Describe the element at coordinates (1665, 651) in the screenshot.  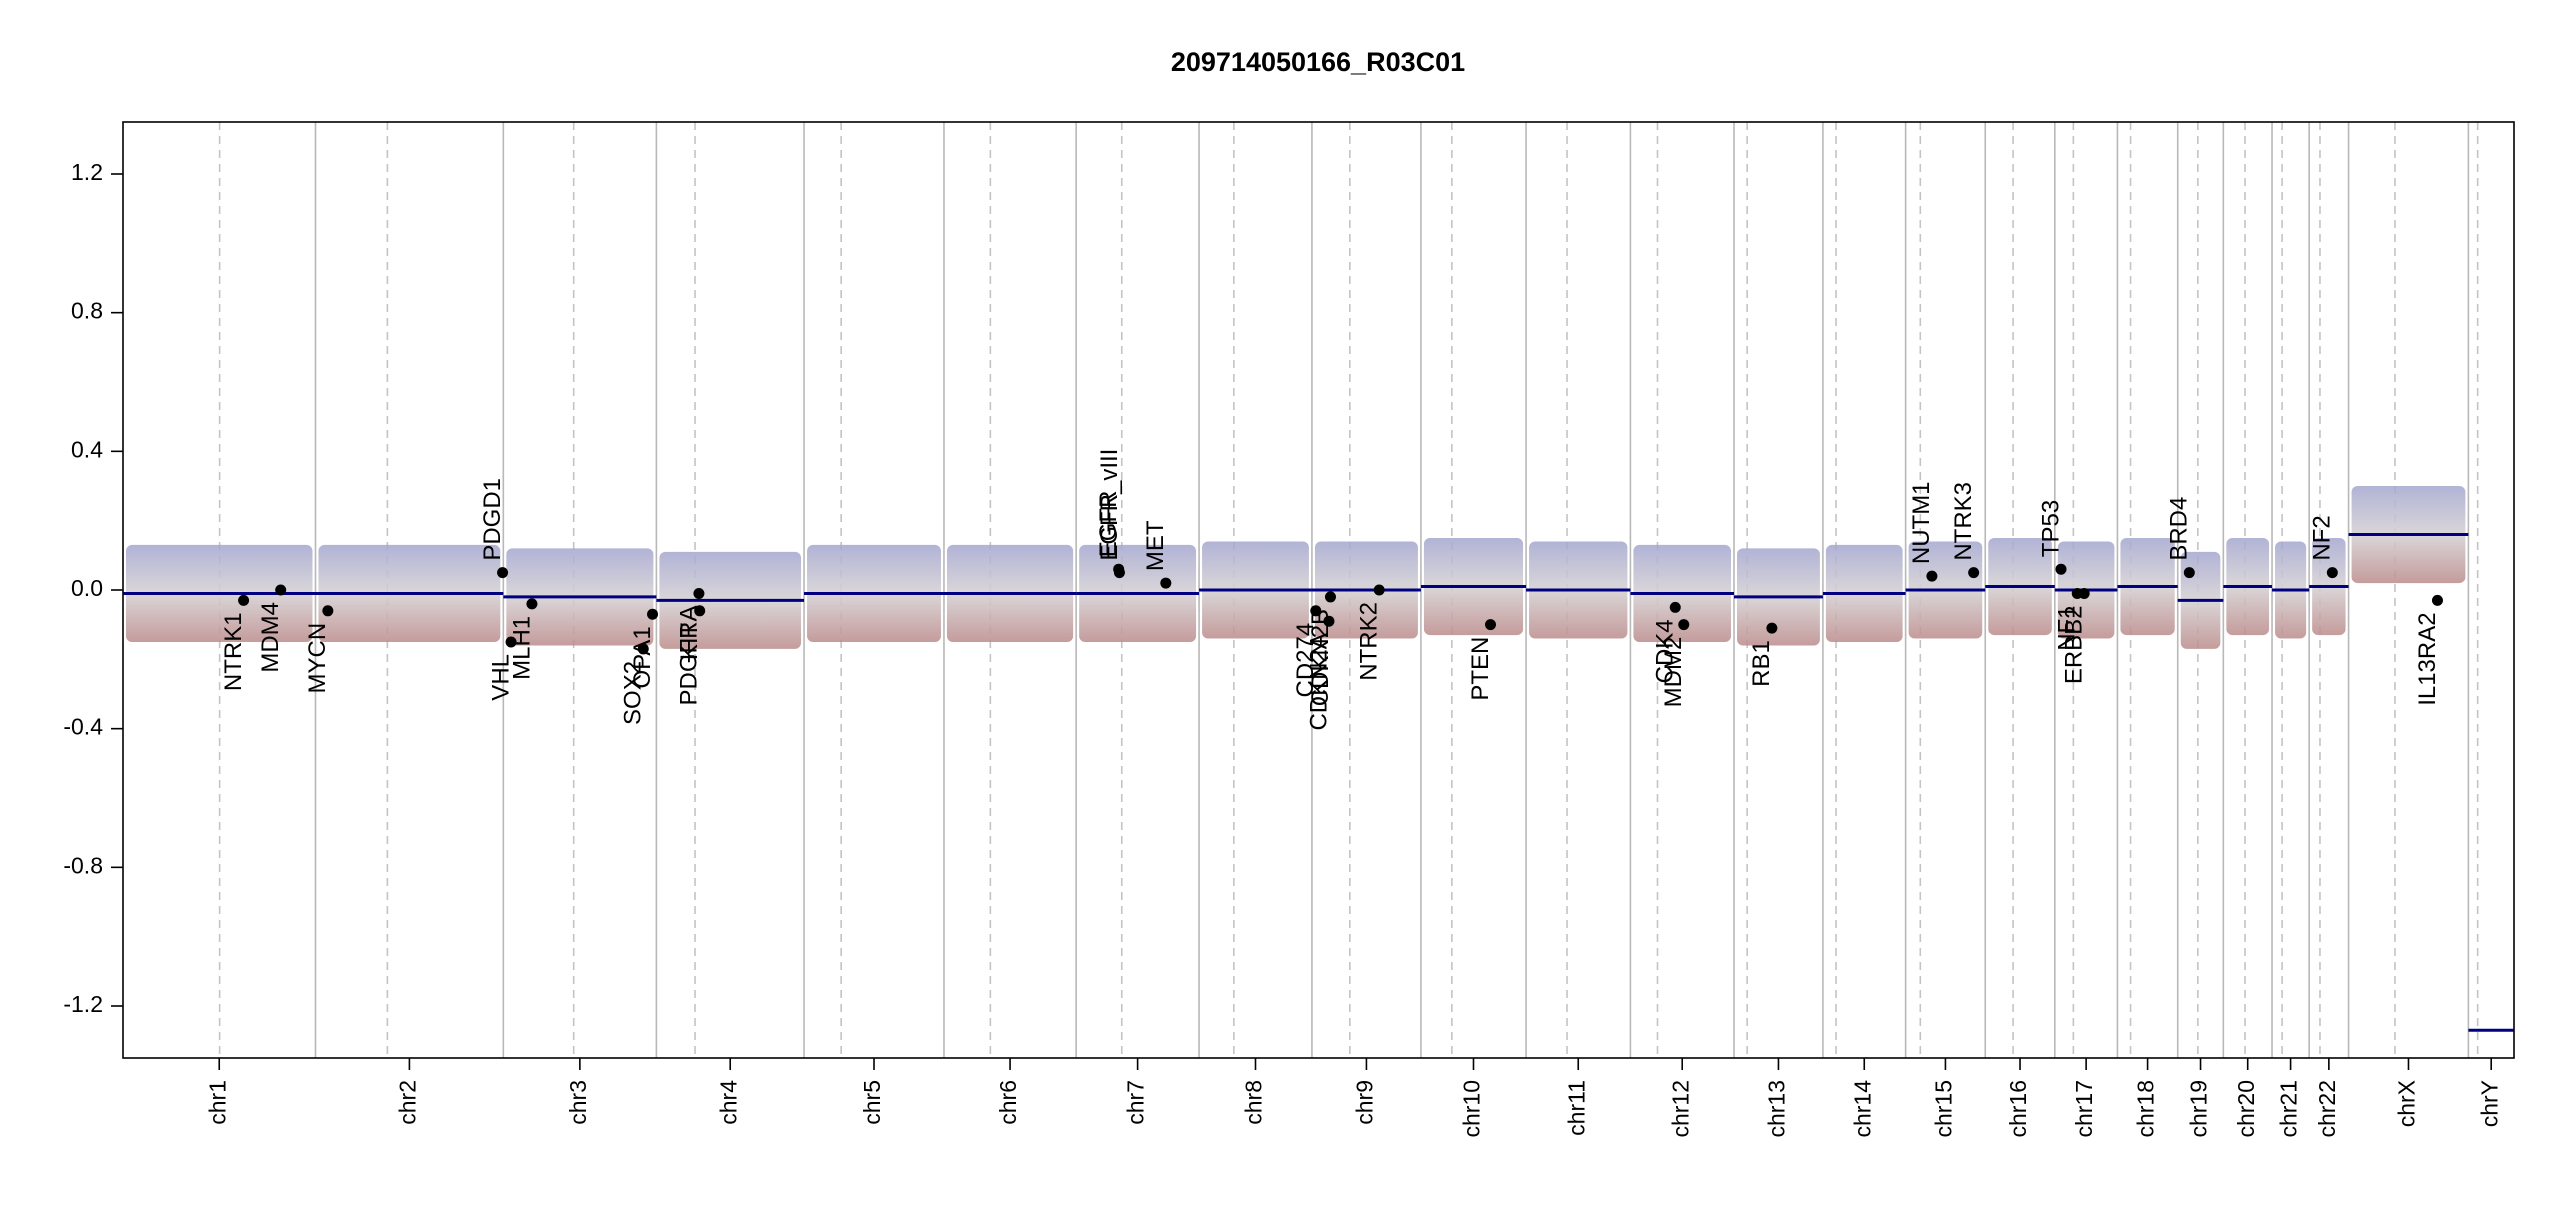
I see `gene-label: CDK4` at that location.